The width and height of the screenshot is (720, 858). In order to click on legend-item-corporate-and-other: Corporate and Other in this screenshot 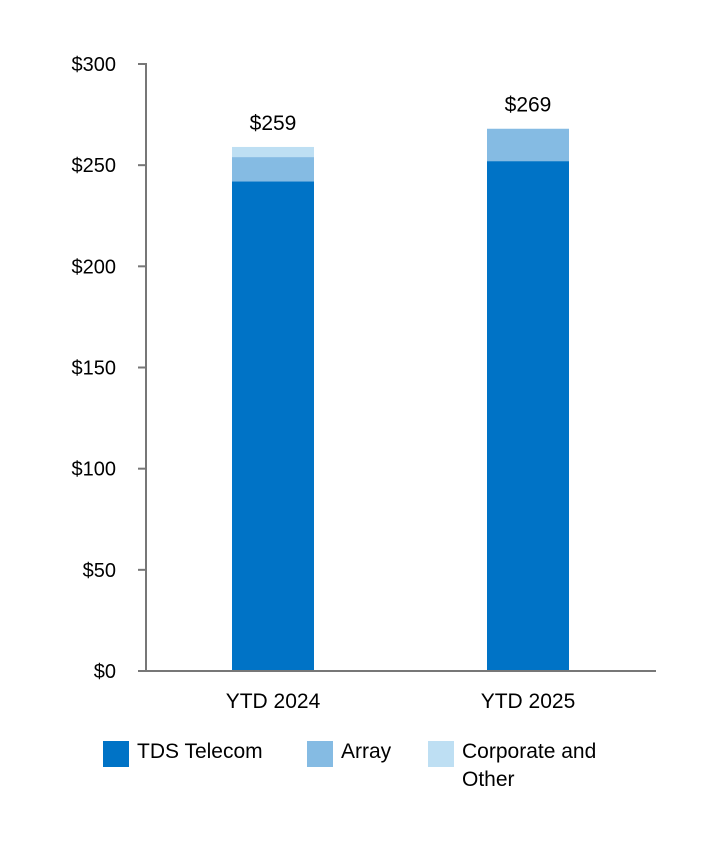, I will do `click(528, 766)`.